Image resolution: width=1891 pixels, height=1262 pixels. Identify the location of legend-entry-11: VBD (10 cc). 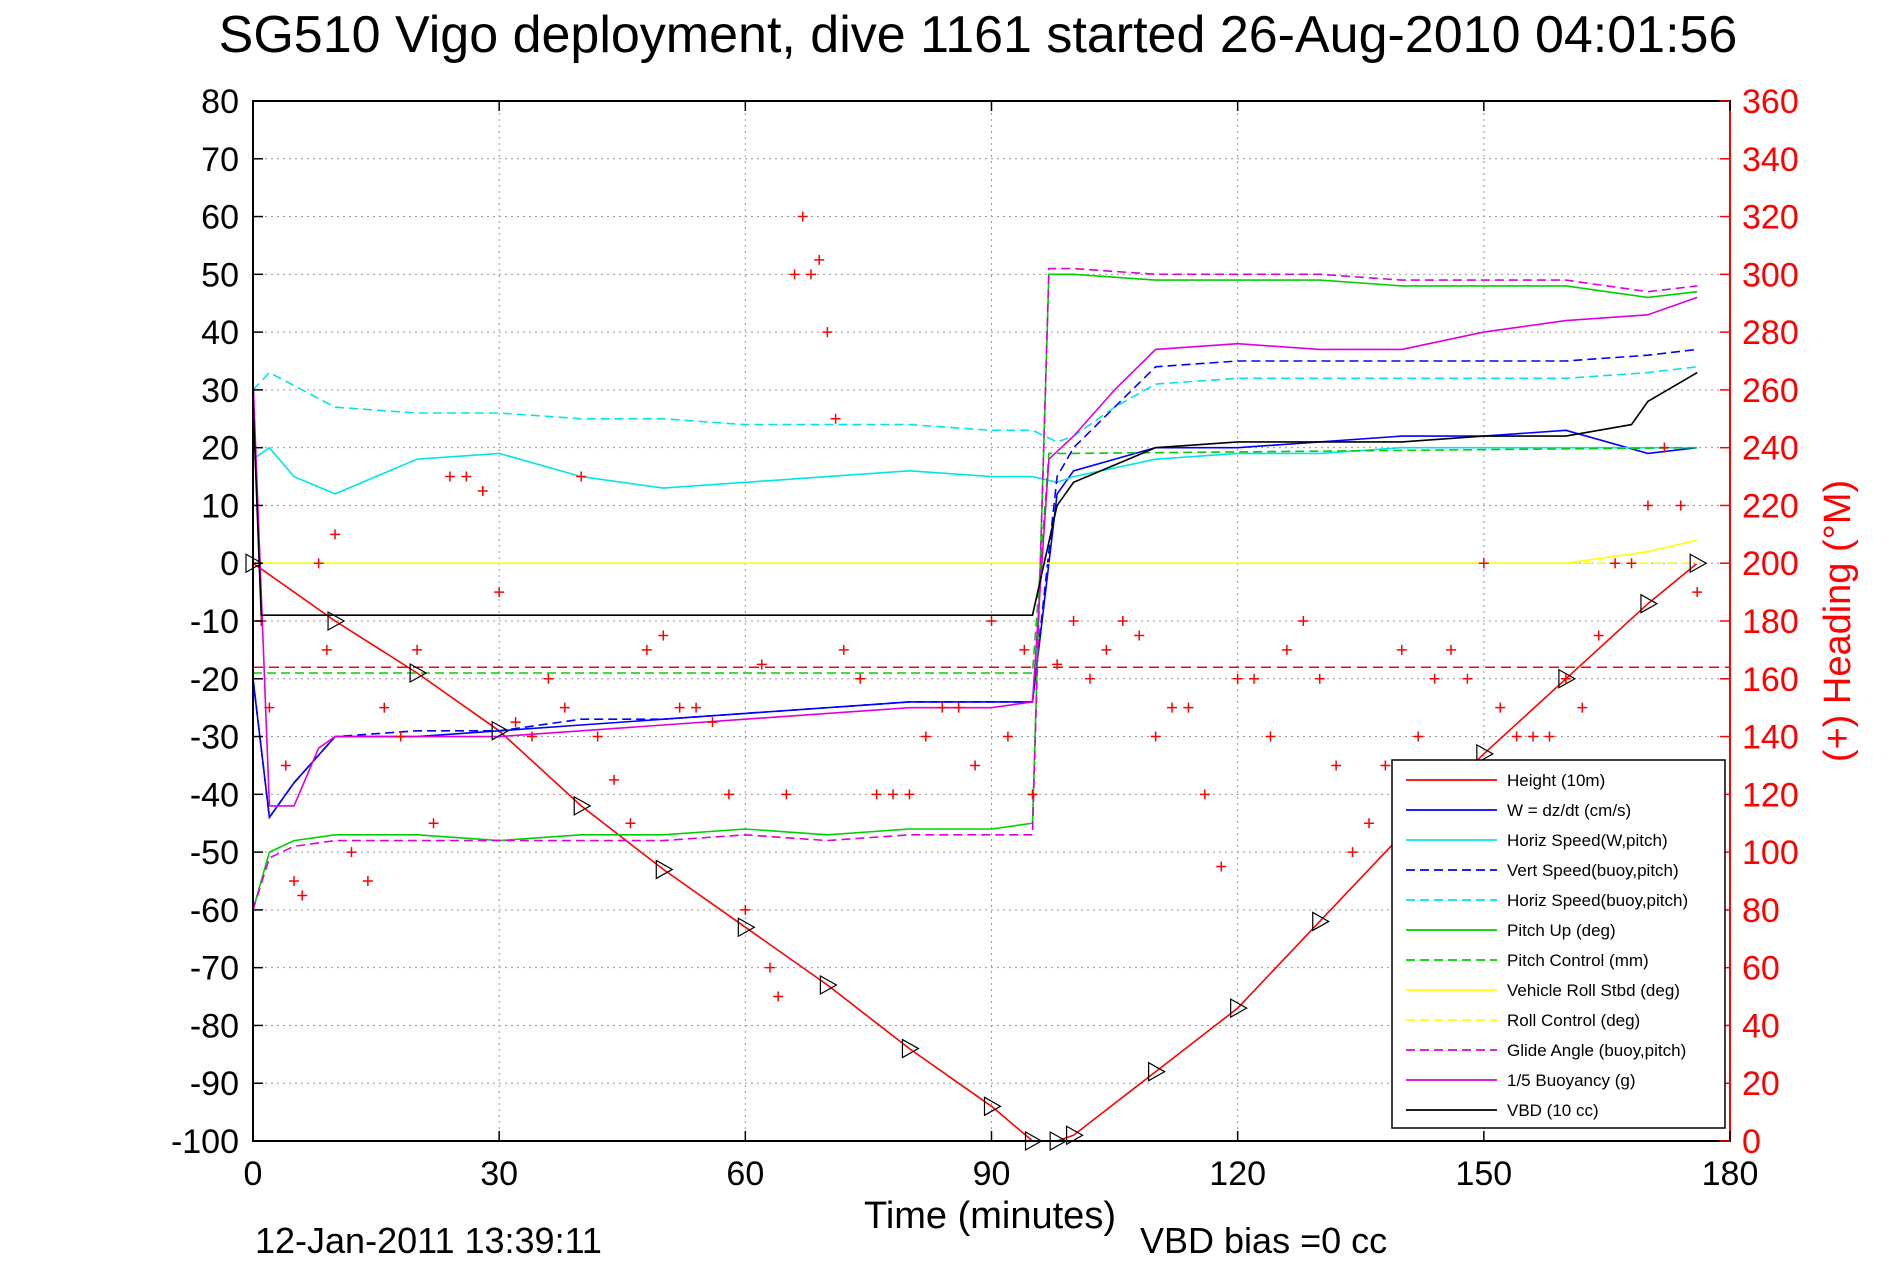
(1553, 1110).